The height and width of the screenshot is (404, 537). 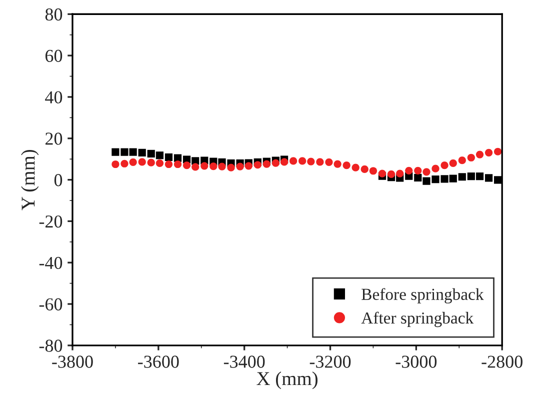 I want to click on y-tick-label: 20, so click(x=54, y=138).